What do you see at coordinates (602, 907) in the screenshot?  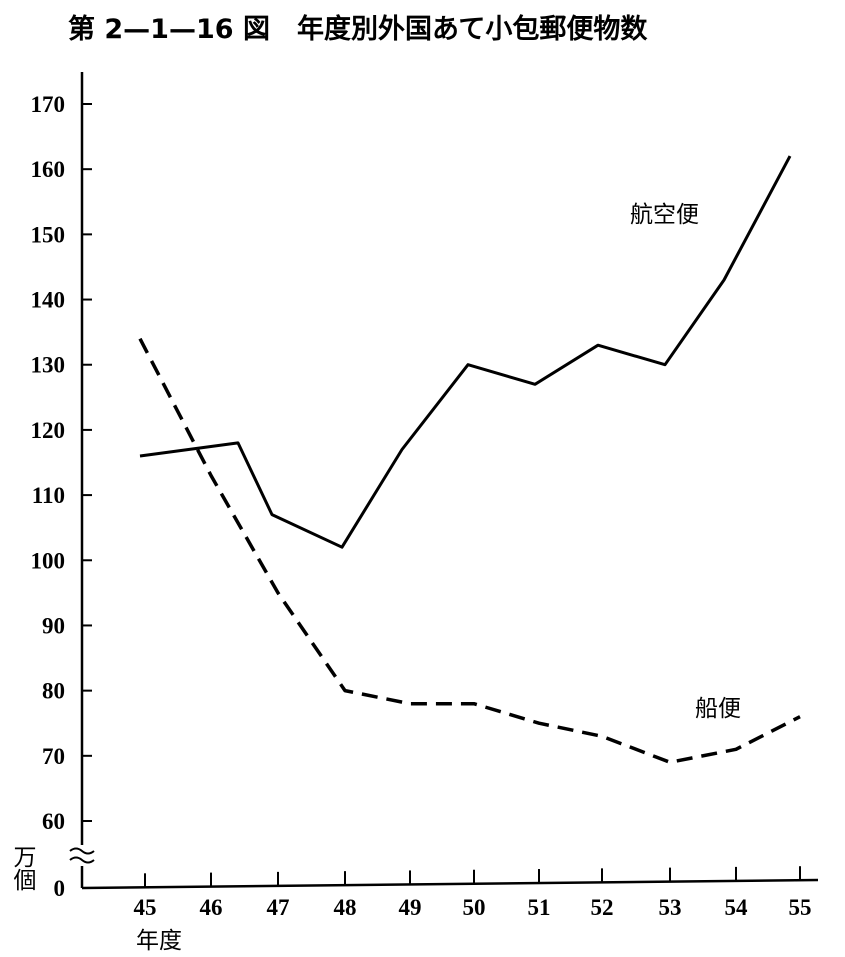 I see `x-tick-label: 52` at bounding box center [602, 907].